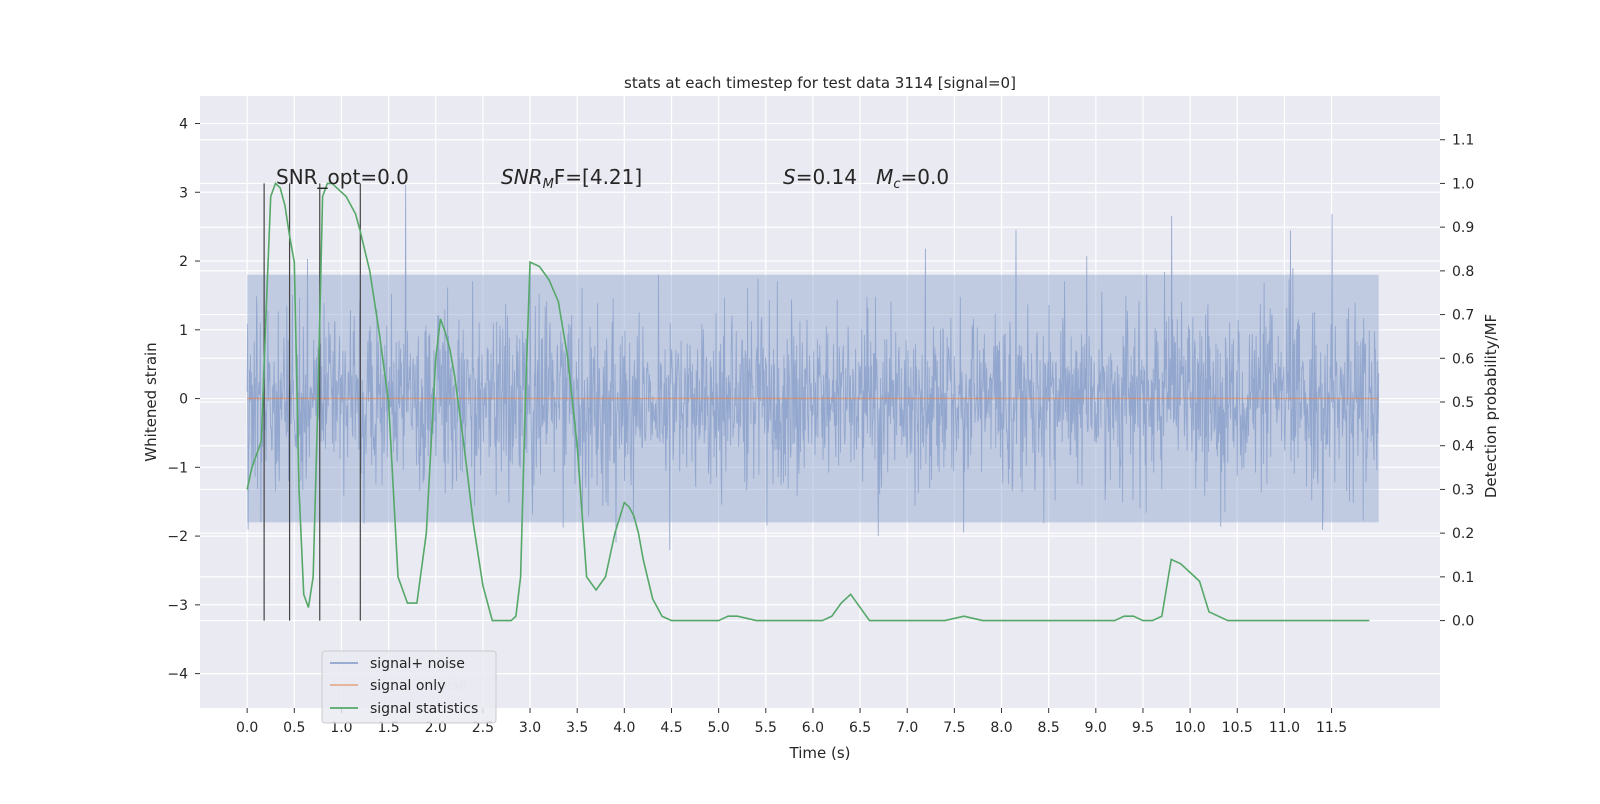  Describe the element at coordinates (789, 177) in the screenshot. I see `s-symbol: S` at that location.